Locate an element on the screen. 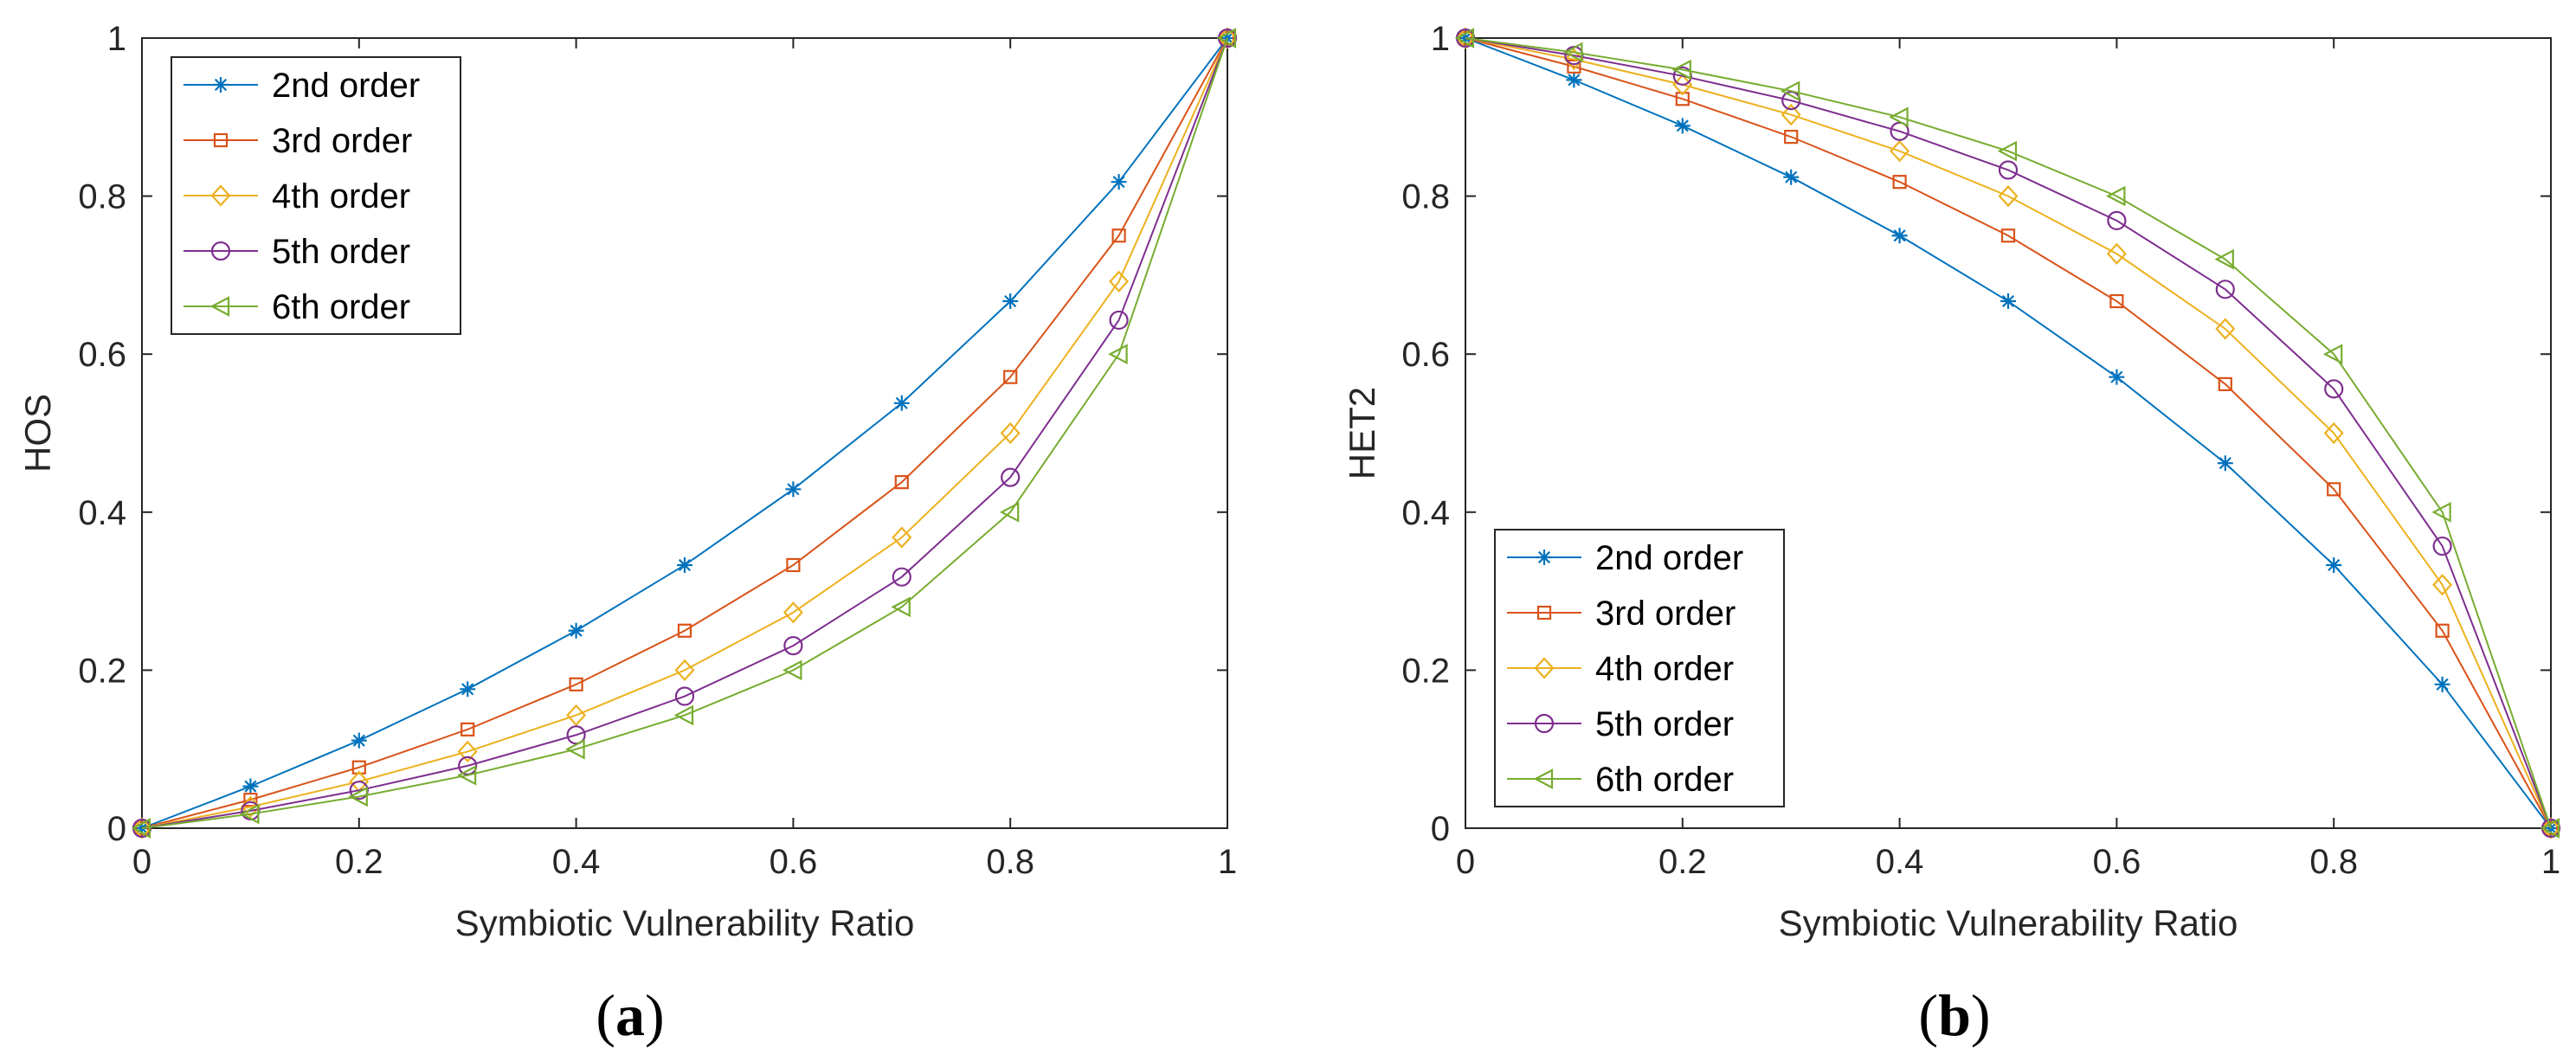  panel-caption: (a) is located at coordinates (630, 1015).